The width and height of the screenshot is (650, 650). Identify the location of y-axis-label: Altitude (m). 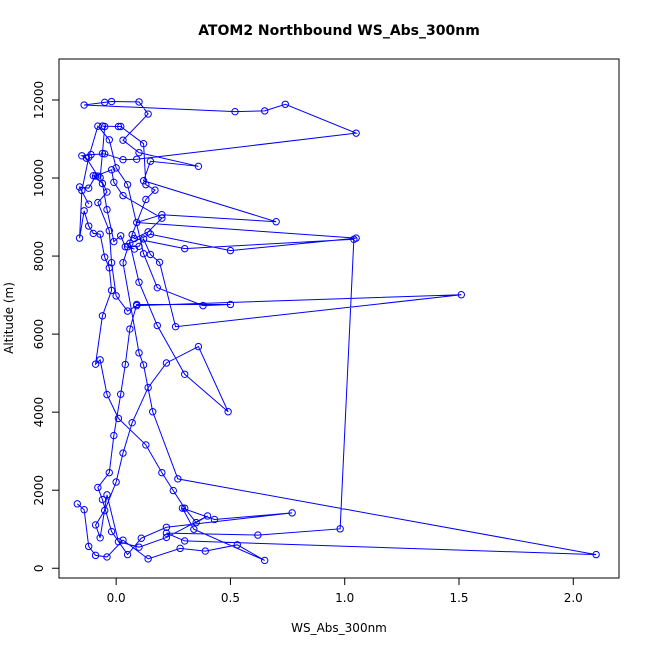
(9, 318).